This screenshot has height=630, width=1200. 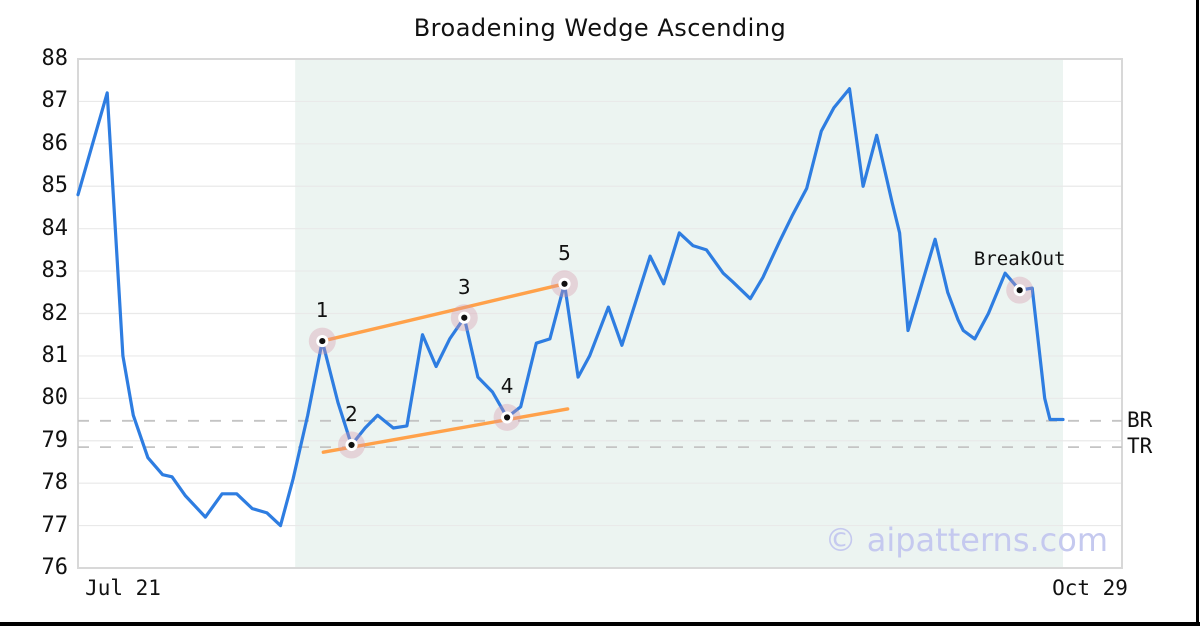 What do you see at coordinates (55, 313) in the screenshot?
I see `y-tick-label: 82` at bounding box center [55, 313].